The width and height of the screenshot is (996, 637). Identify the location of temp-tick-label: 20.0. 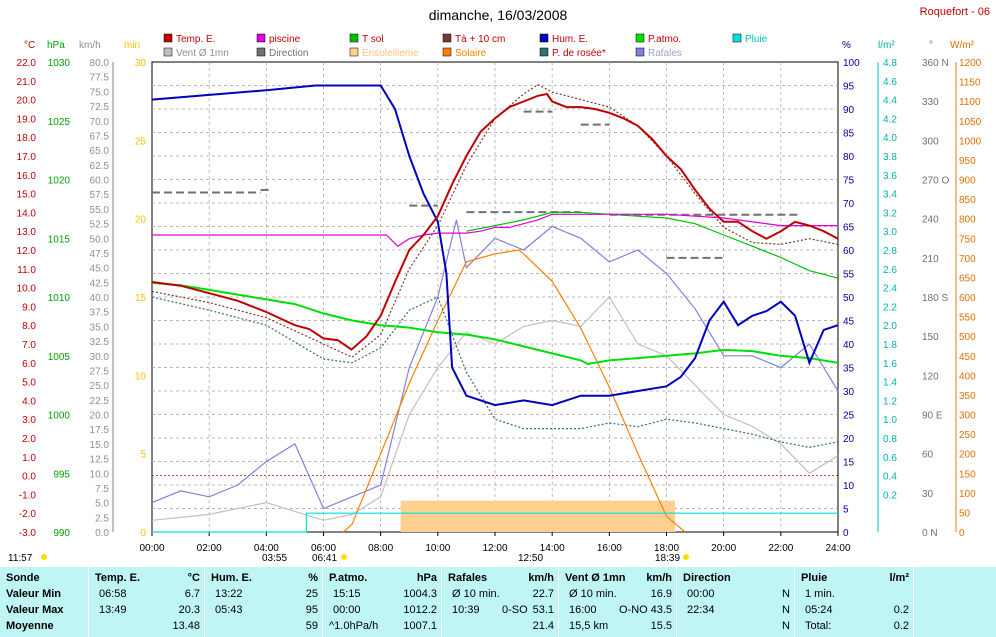
(27, 101).